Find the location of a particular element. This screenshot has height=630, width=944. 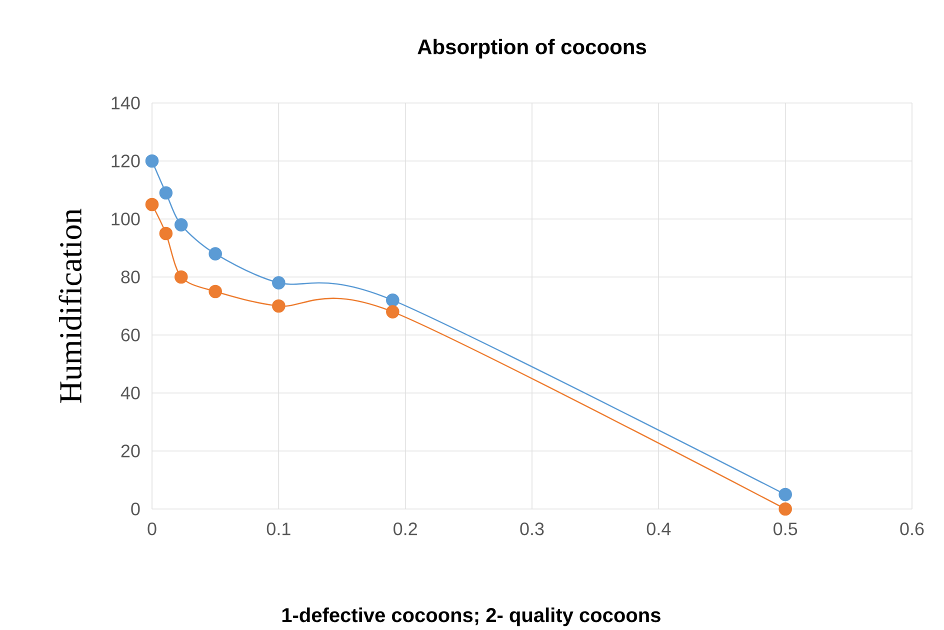

x-tick-label: 0.1 is located at coordinates (278, 529).